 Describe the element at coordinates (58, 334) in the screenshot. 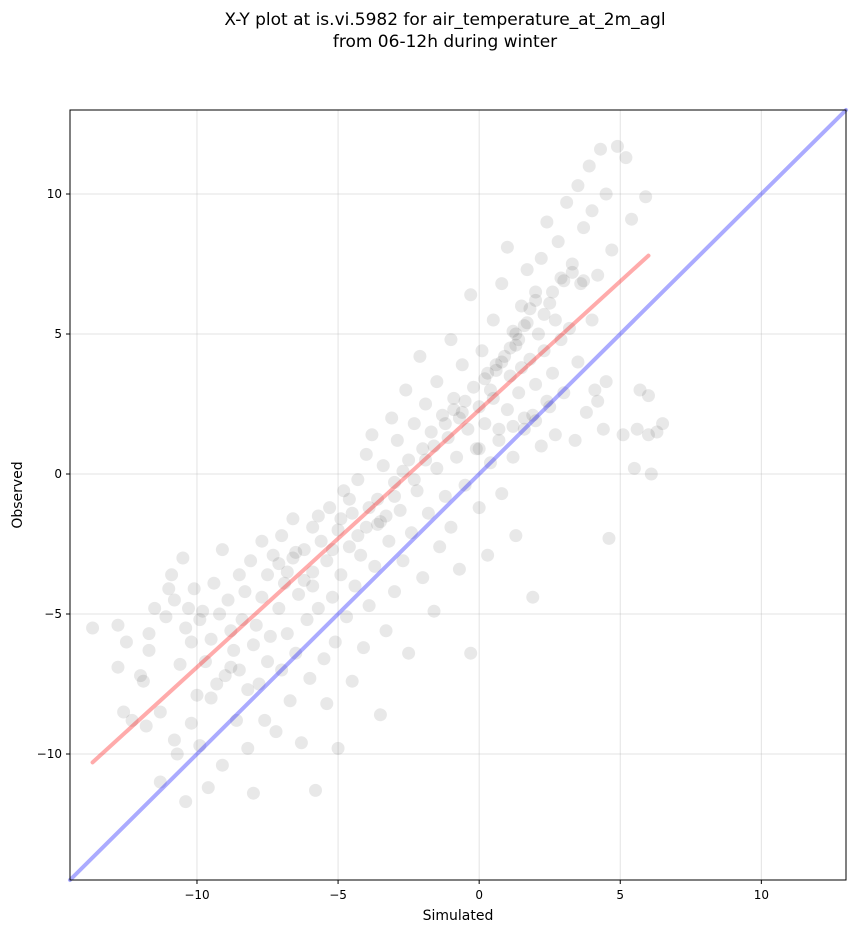

I see `y-tick-label: 5` at that location.